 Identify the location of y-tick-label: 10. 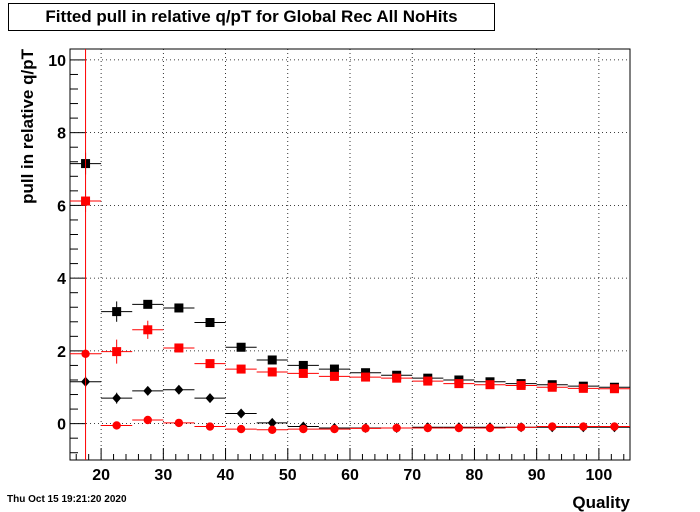
(57, 61).